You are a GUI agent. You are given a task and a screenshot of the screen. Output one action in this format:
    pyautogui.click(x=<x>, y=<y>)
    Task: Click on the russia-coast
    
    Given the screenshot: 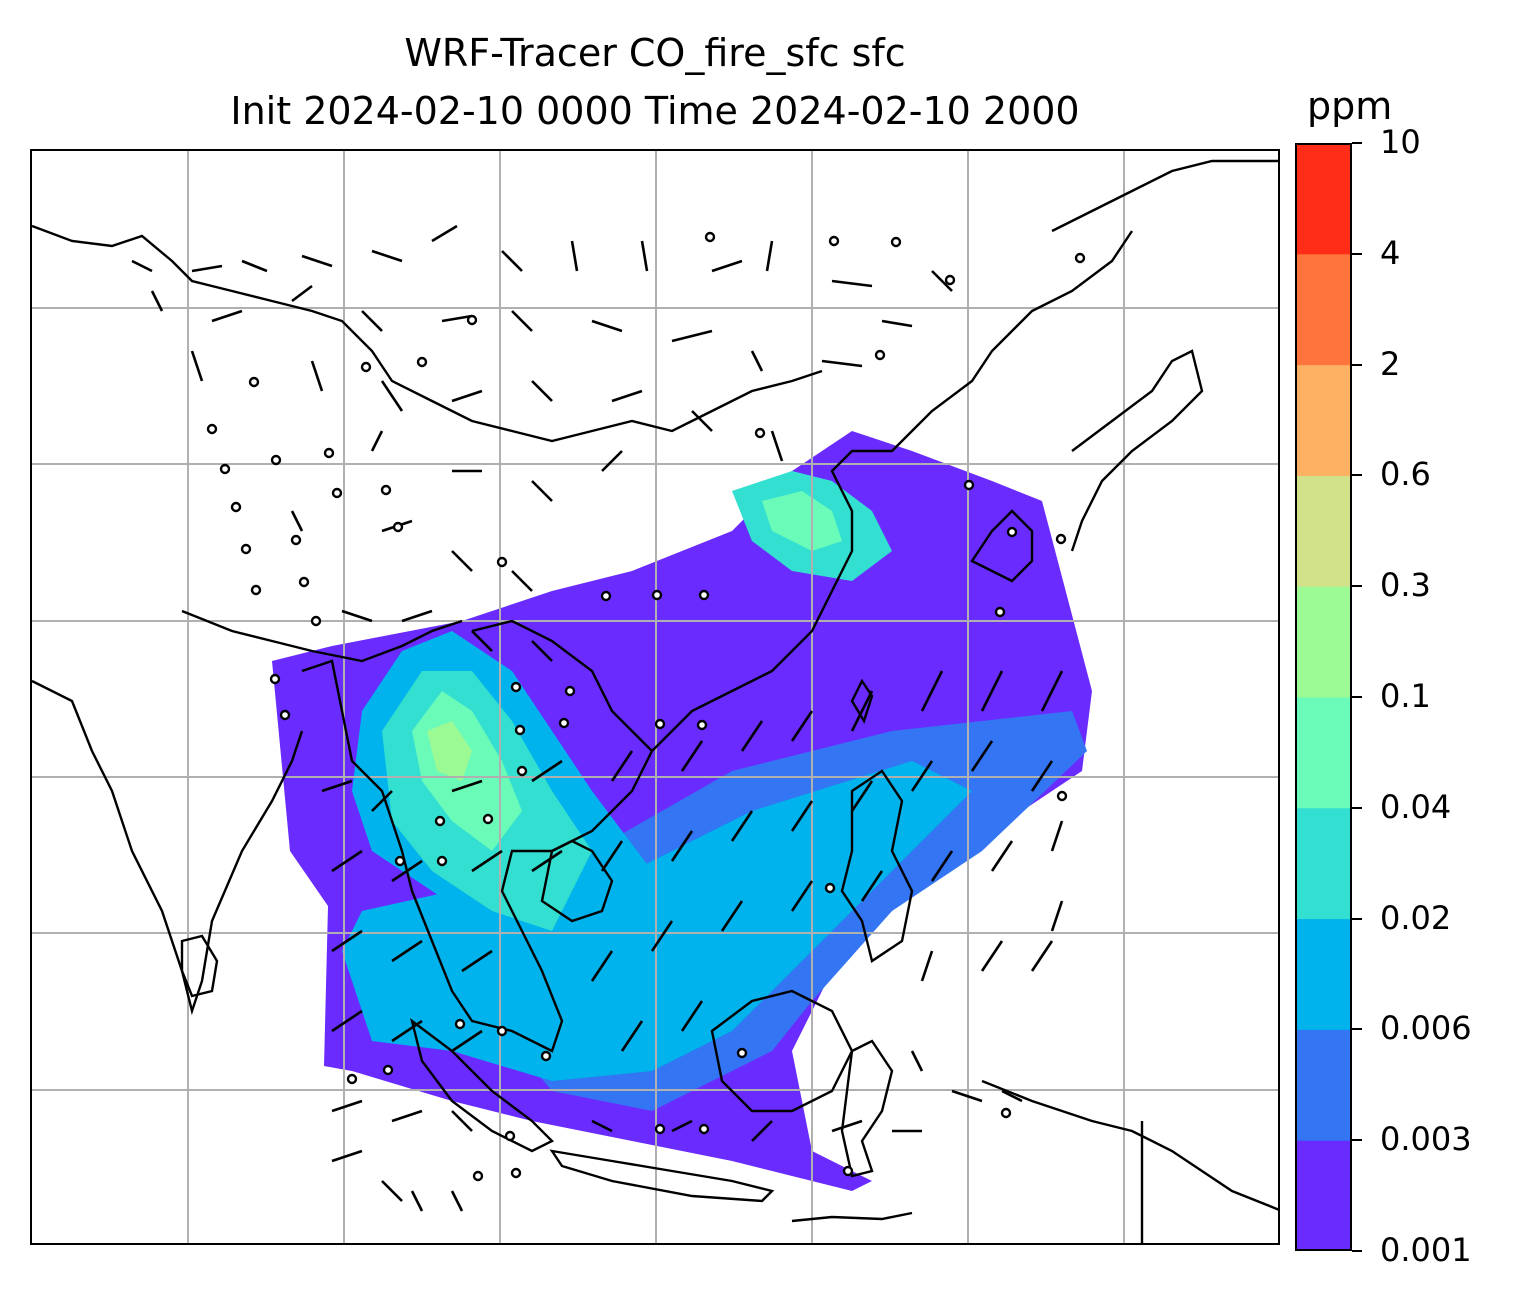 What is the action you would take?
    pyautogui.click(x=1164, y=196)
    